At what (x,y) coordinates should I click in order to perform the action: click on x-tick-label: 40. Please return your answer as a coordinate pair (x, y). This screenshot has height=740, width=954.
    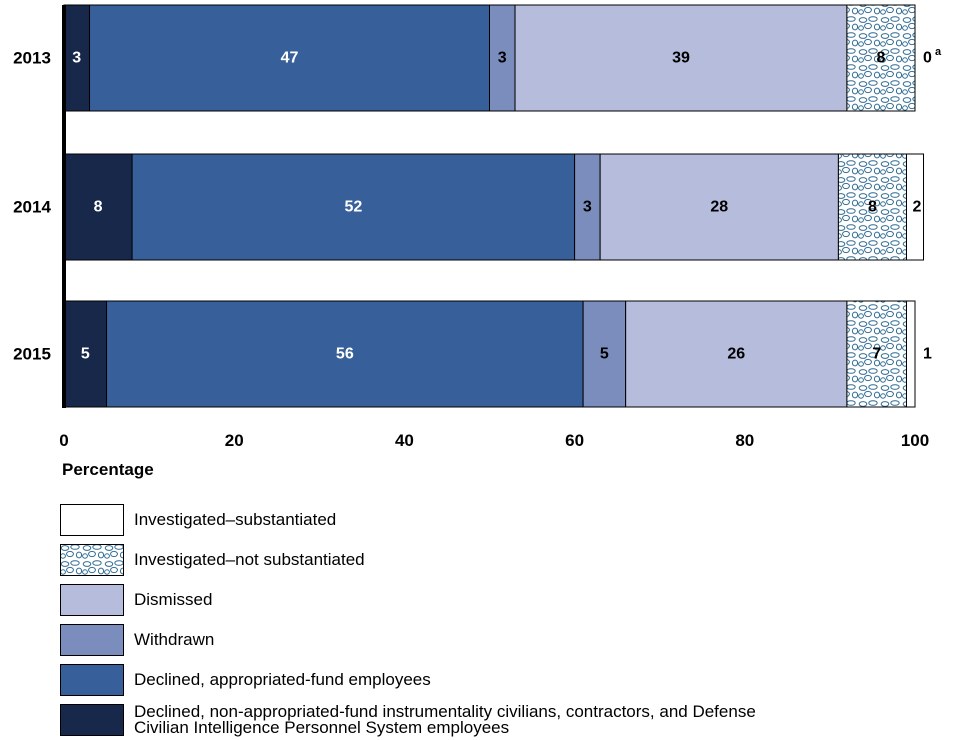
    Looking at the image, I should click on (404, 440).